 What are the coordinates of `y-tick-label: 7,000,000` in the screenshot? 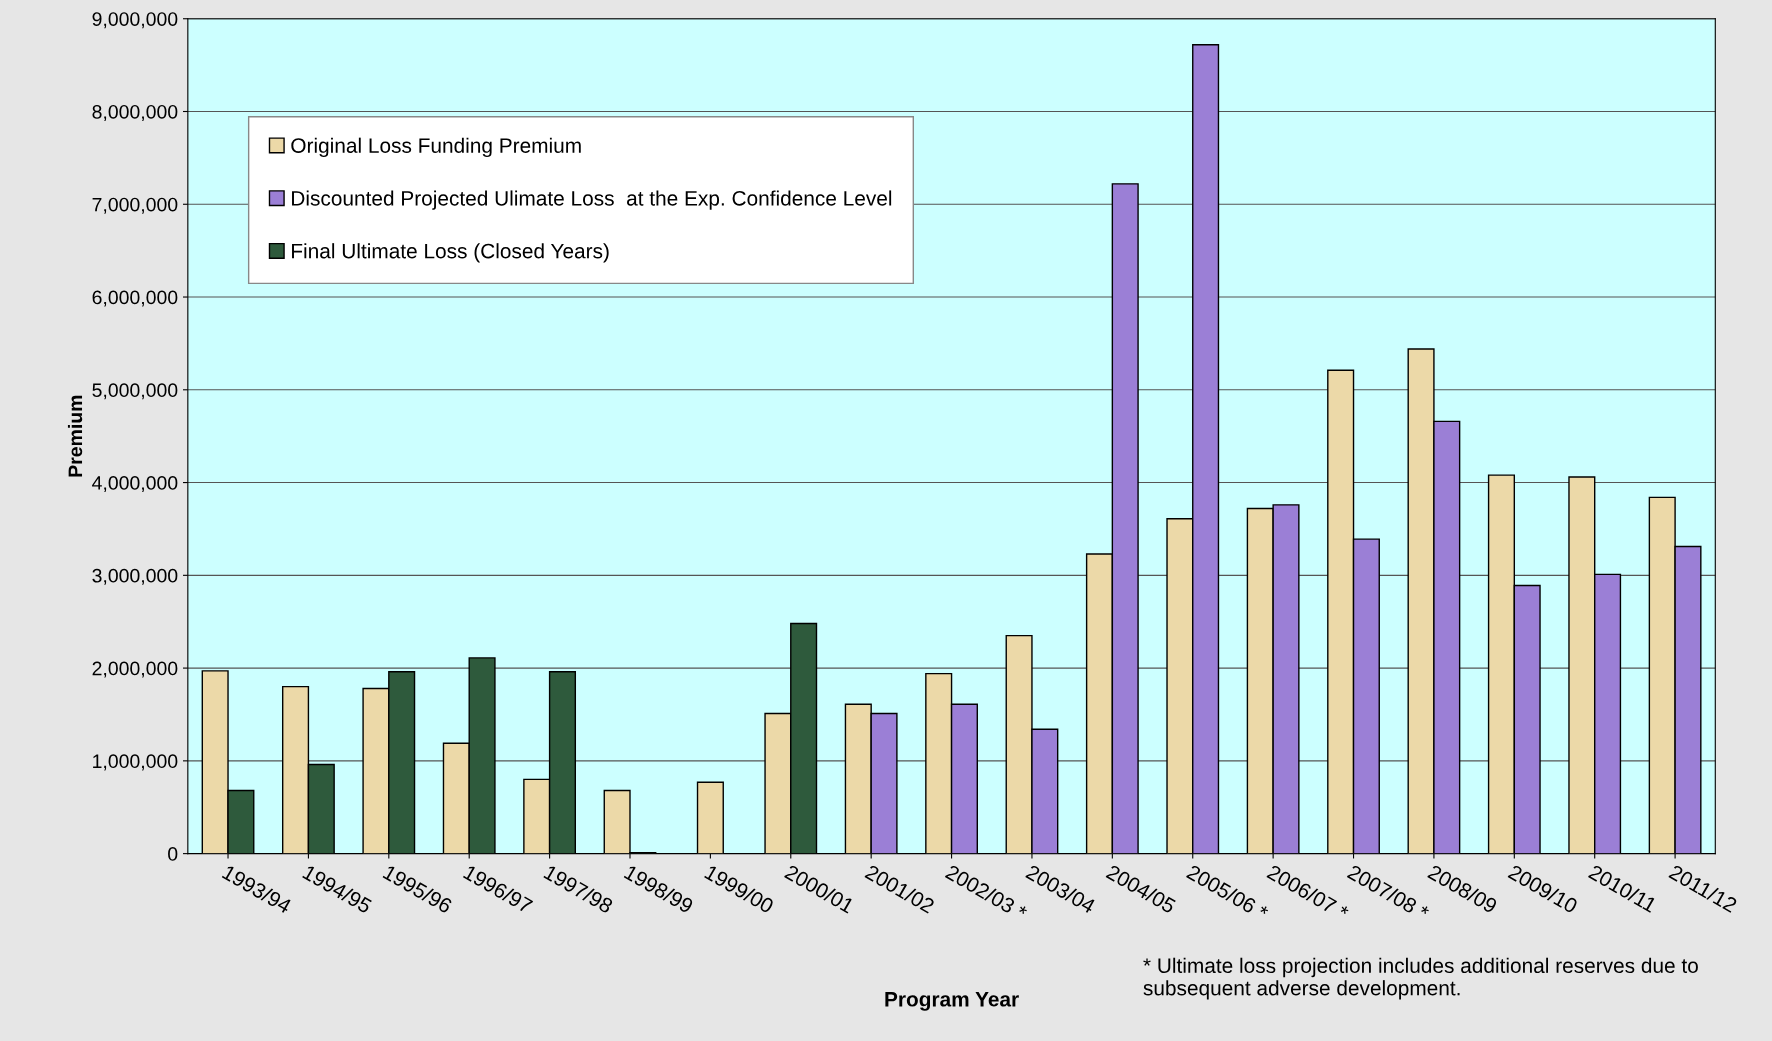 It's located at (135, 205).